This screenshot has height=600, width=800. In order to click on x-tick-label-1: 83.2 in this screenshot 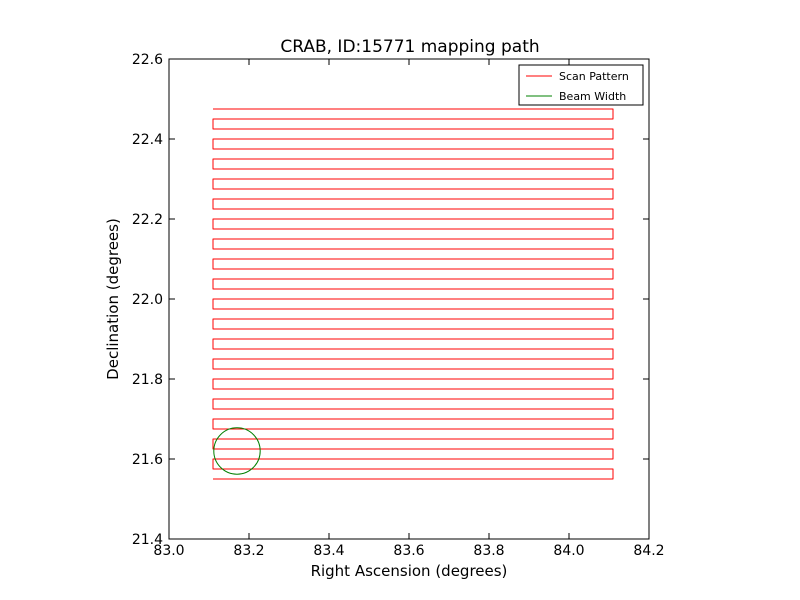, I will do `click(248, 551)`.